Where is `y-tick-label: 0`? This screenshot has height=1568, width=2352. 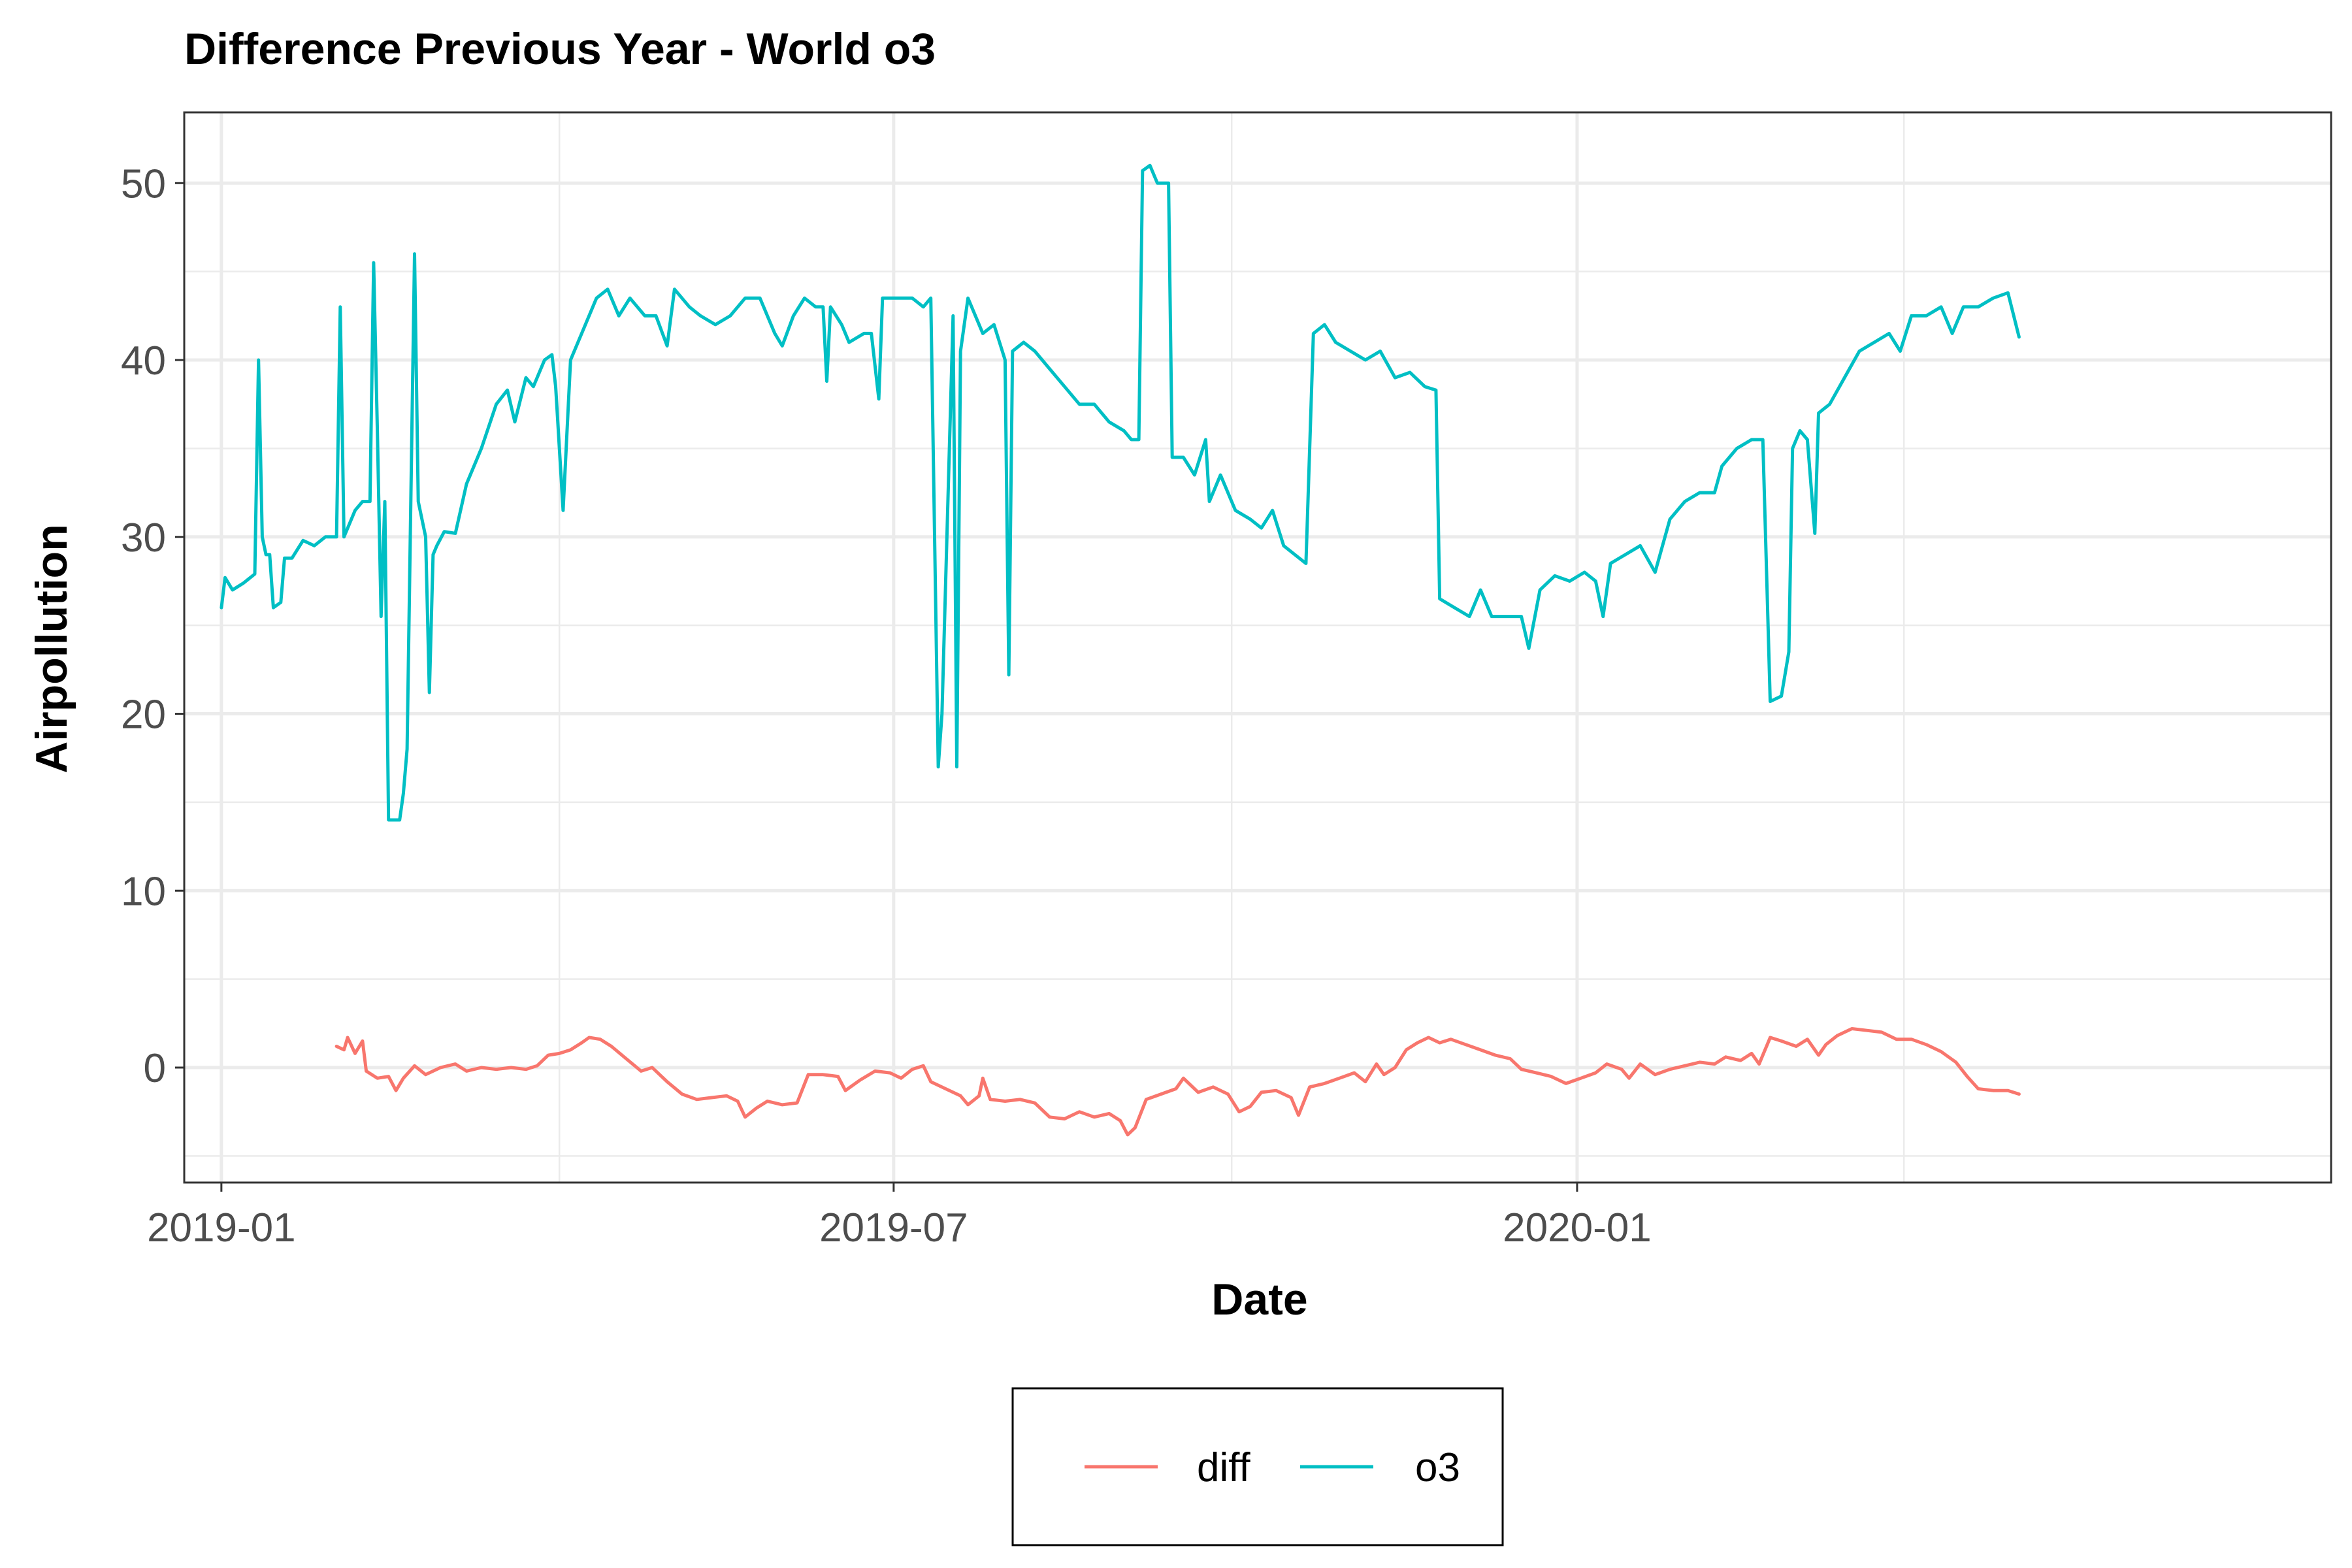
y-tick-label: 0 is located at coordinates (155, 1068).